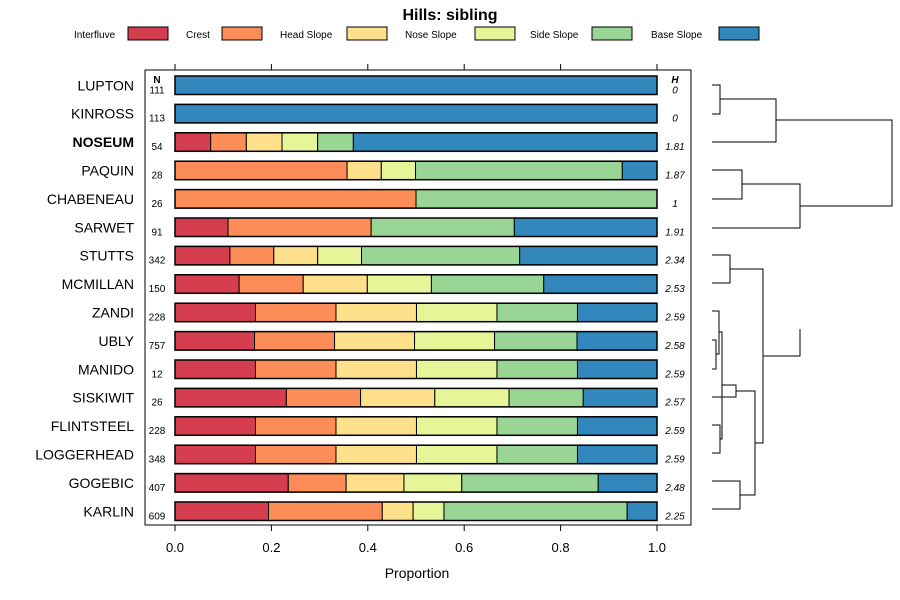 This screenshot has height=600, width=900. I want to click on n-value: 54, so click(157, 147).